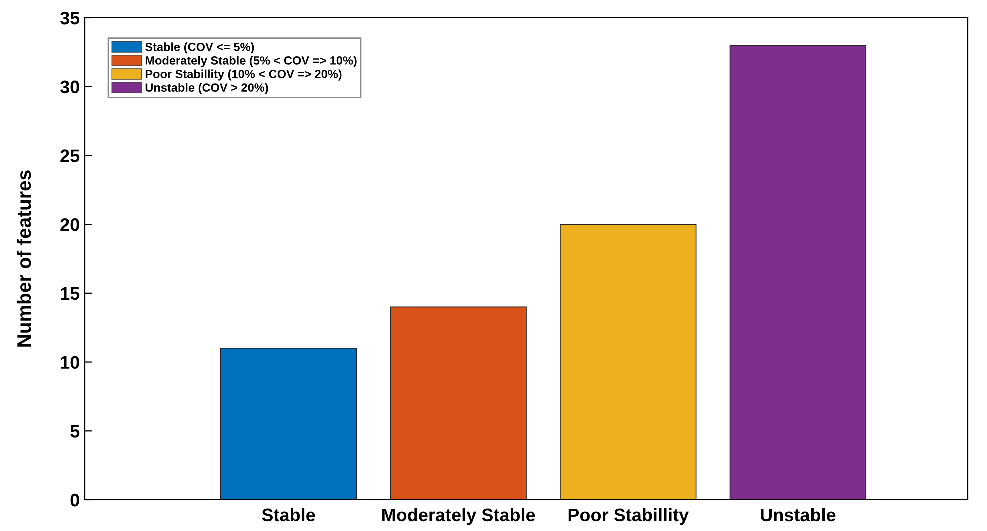 This screenshot has height=531, width=987. I want to click on y-tick-label: 0, so click(75, 500).